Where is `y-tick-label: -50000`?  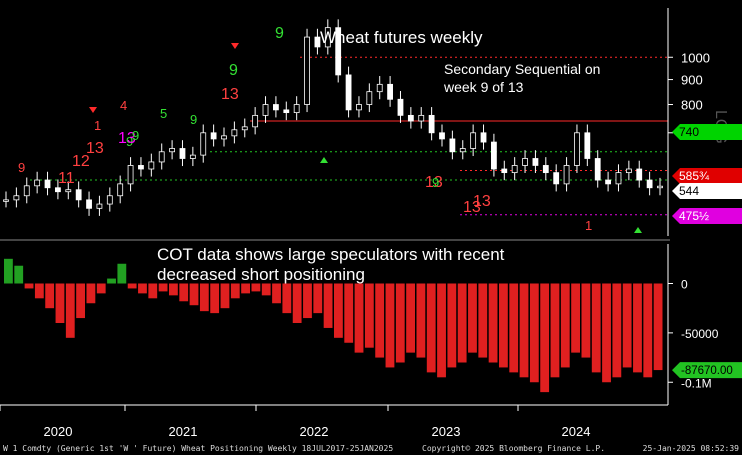 y-tick-label: -50000 is located at coordinates (700, 334).